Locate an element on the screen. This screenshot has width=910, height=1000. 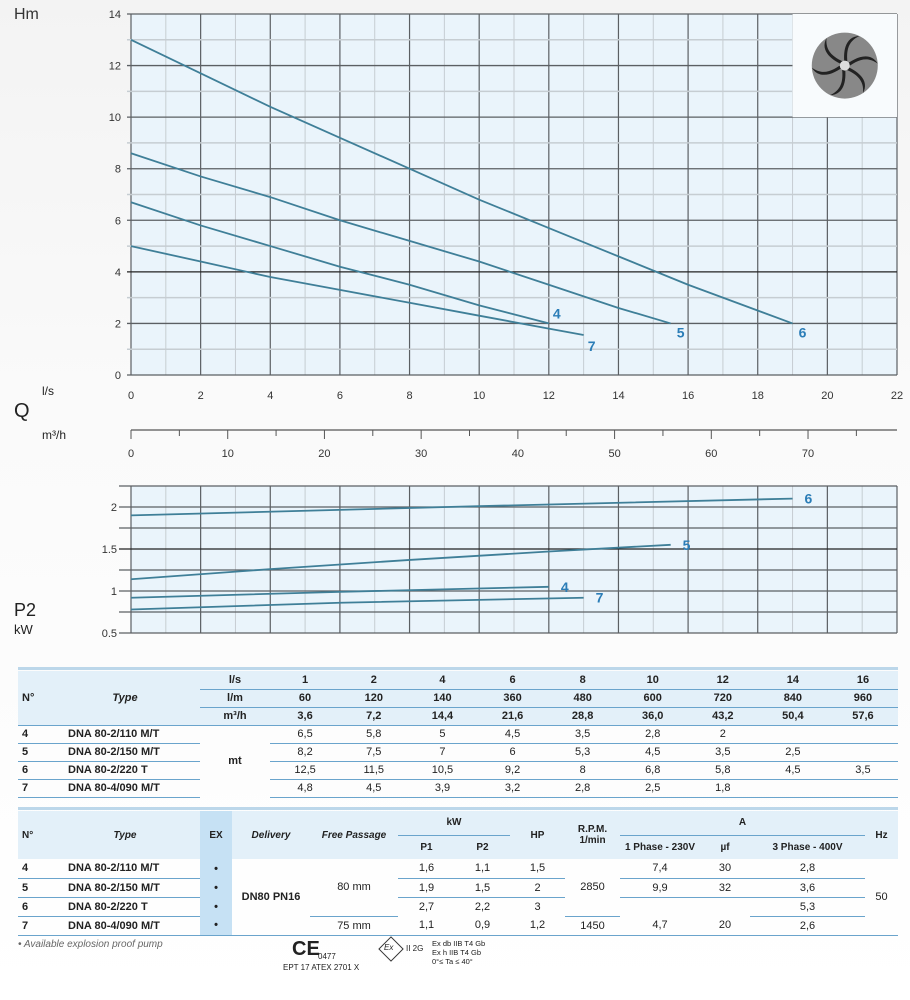
x-tick-label: 4 is located at coordinates (270, 396).